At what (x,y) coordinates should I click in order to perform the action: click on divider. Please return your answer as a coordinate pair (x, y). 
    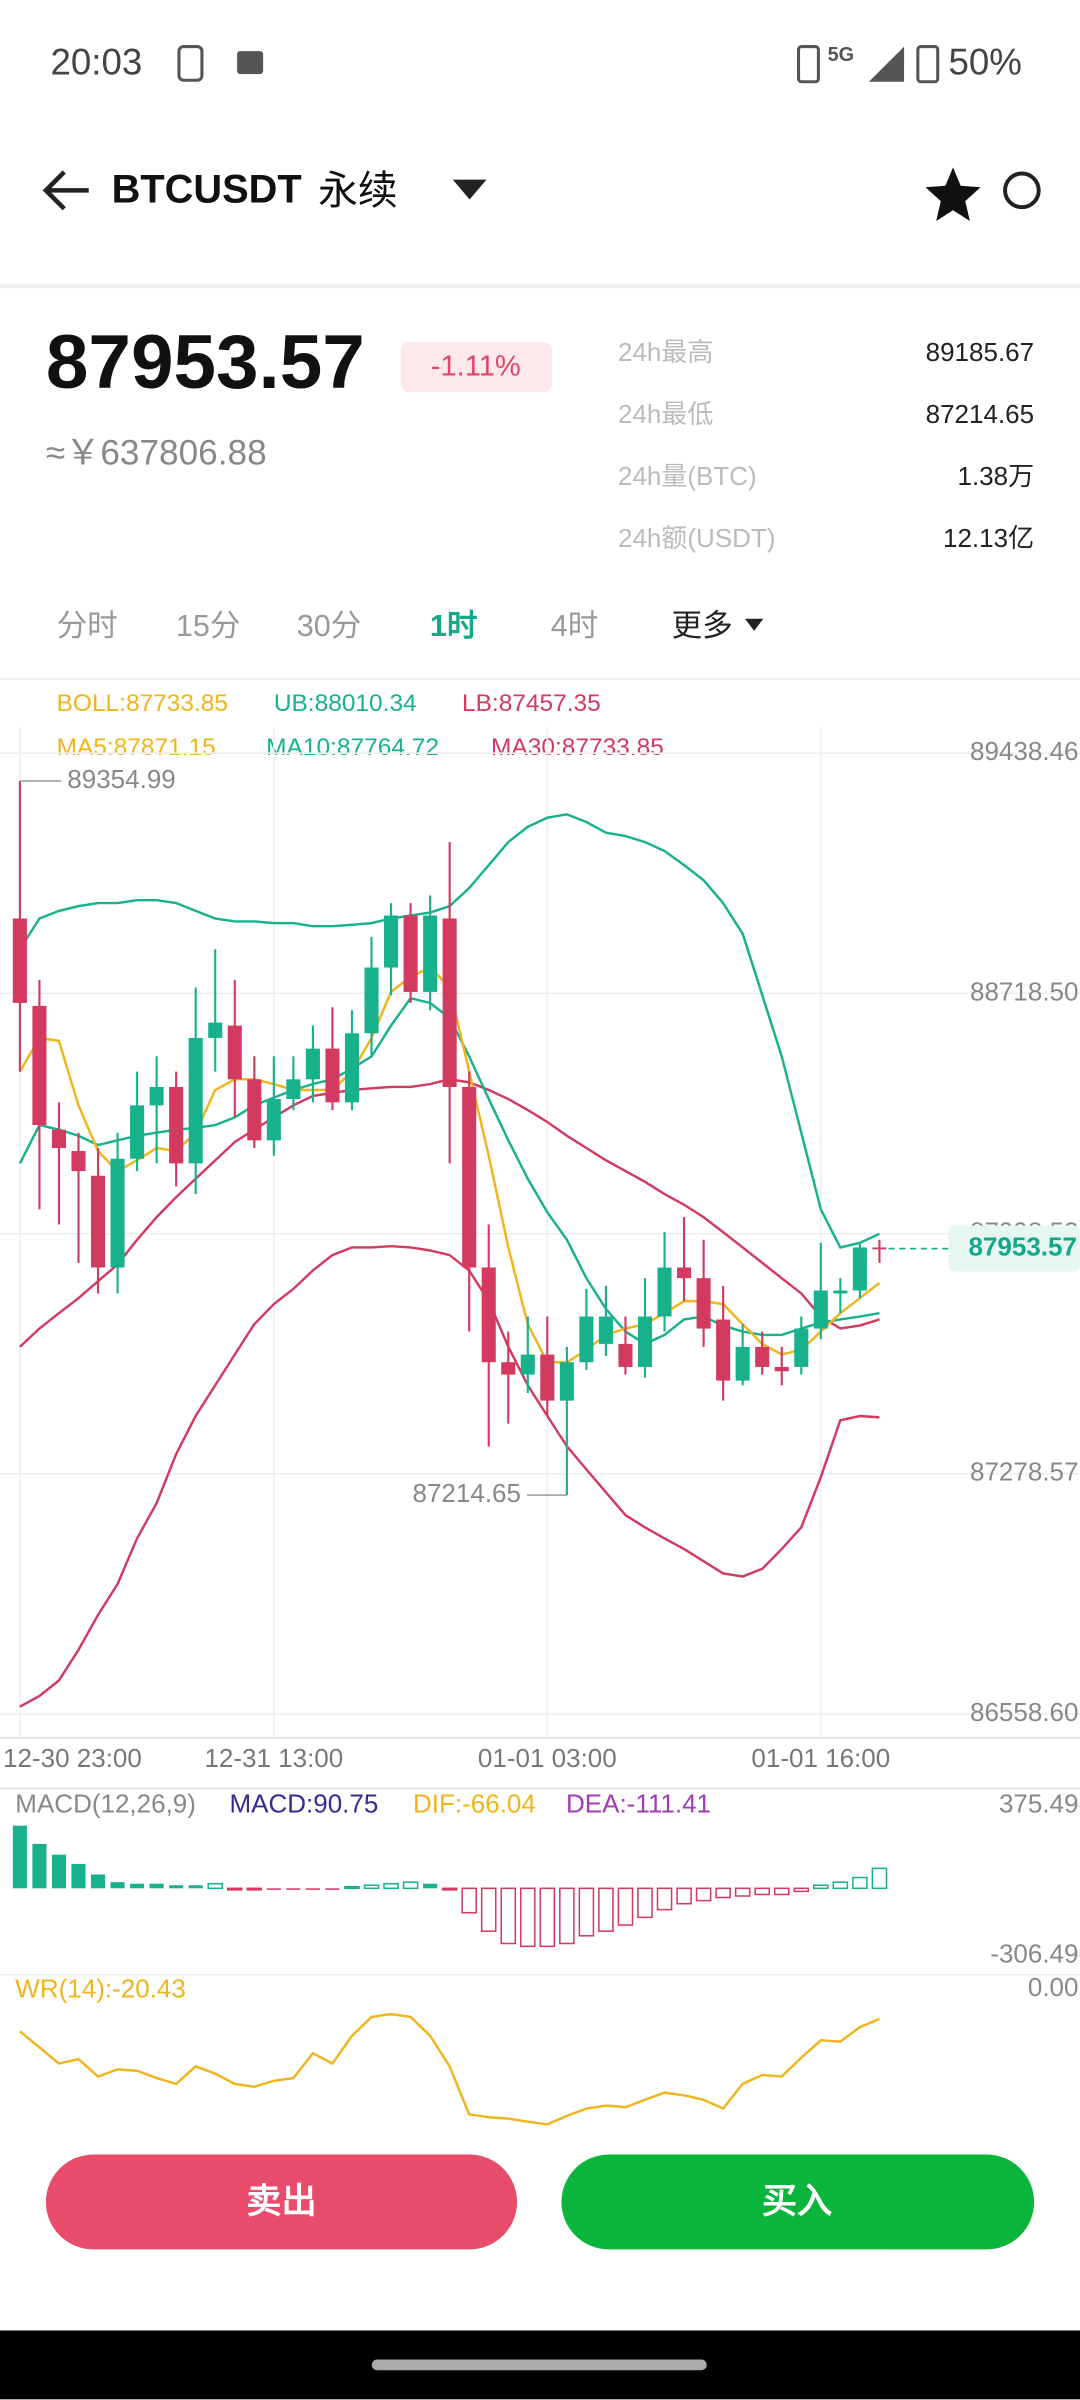
    Looking at the image, I should click on (540, 1737).